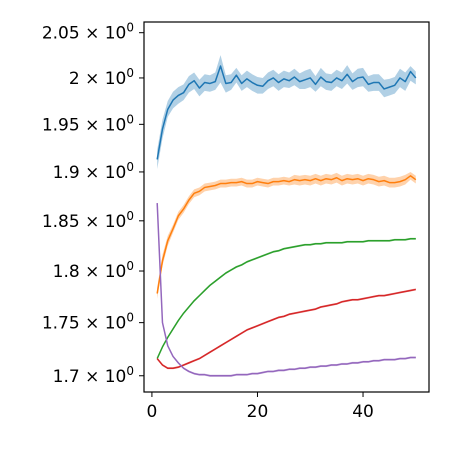 The width and height of the screenshot is (450, 450). What do you see at coordinates (88, 32) in the screenshot?
I see `y-tick-label: 2.05 × 100` at bounding box center [88, 32].